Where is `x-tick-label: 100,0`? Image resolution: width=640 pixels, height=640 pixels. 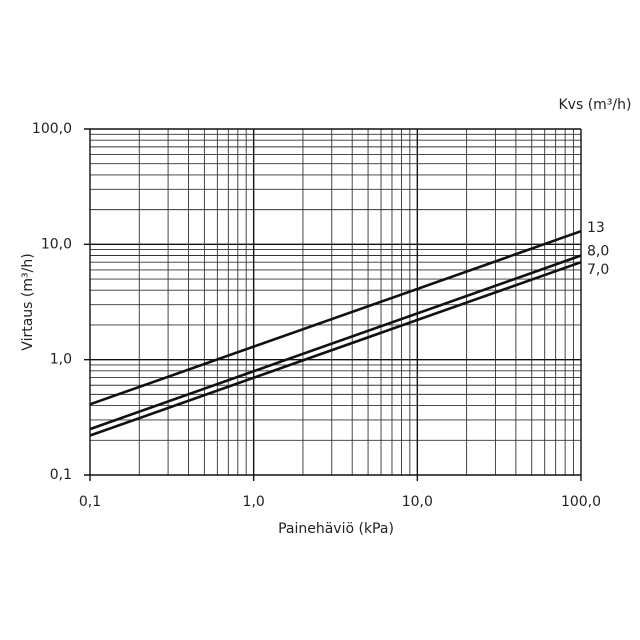
x-tick-label: 100,0 is located at coordinates (581, 502).